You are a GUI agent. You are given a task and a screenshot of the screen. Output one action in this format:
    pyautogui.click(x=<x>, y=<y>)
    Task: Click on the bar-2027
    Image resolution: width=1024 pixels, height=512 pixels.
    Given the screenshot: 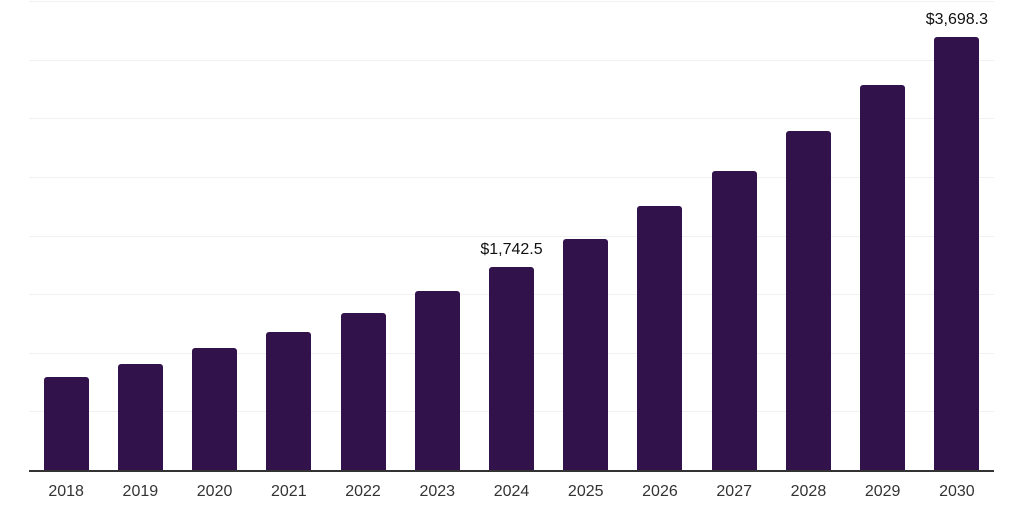 What is the action you would take?
    pyautogui.click(x=734, y=321)
    